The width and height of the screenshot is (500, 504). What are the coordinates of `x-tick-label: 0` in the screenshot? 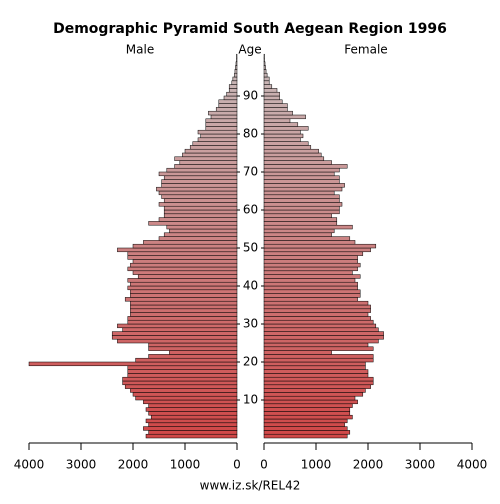 It's located at (264, 465).